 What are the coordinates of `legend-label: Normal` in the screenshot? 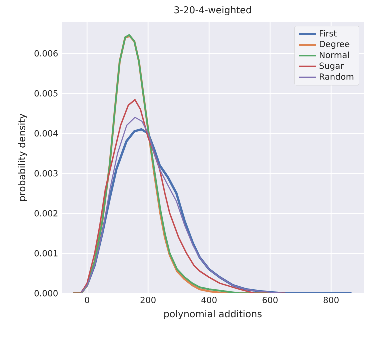 It's located at (335, 55).